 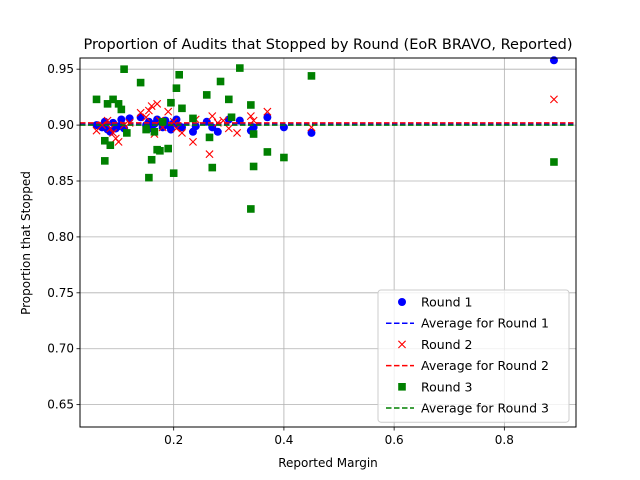 I want to click on y-tick-label: 0.65, so click(x=60, y=405).